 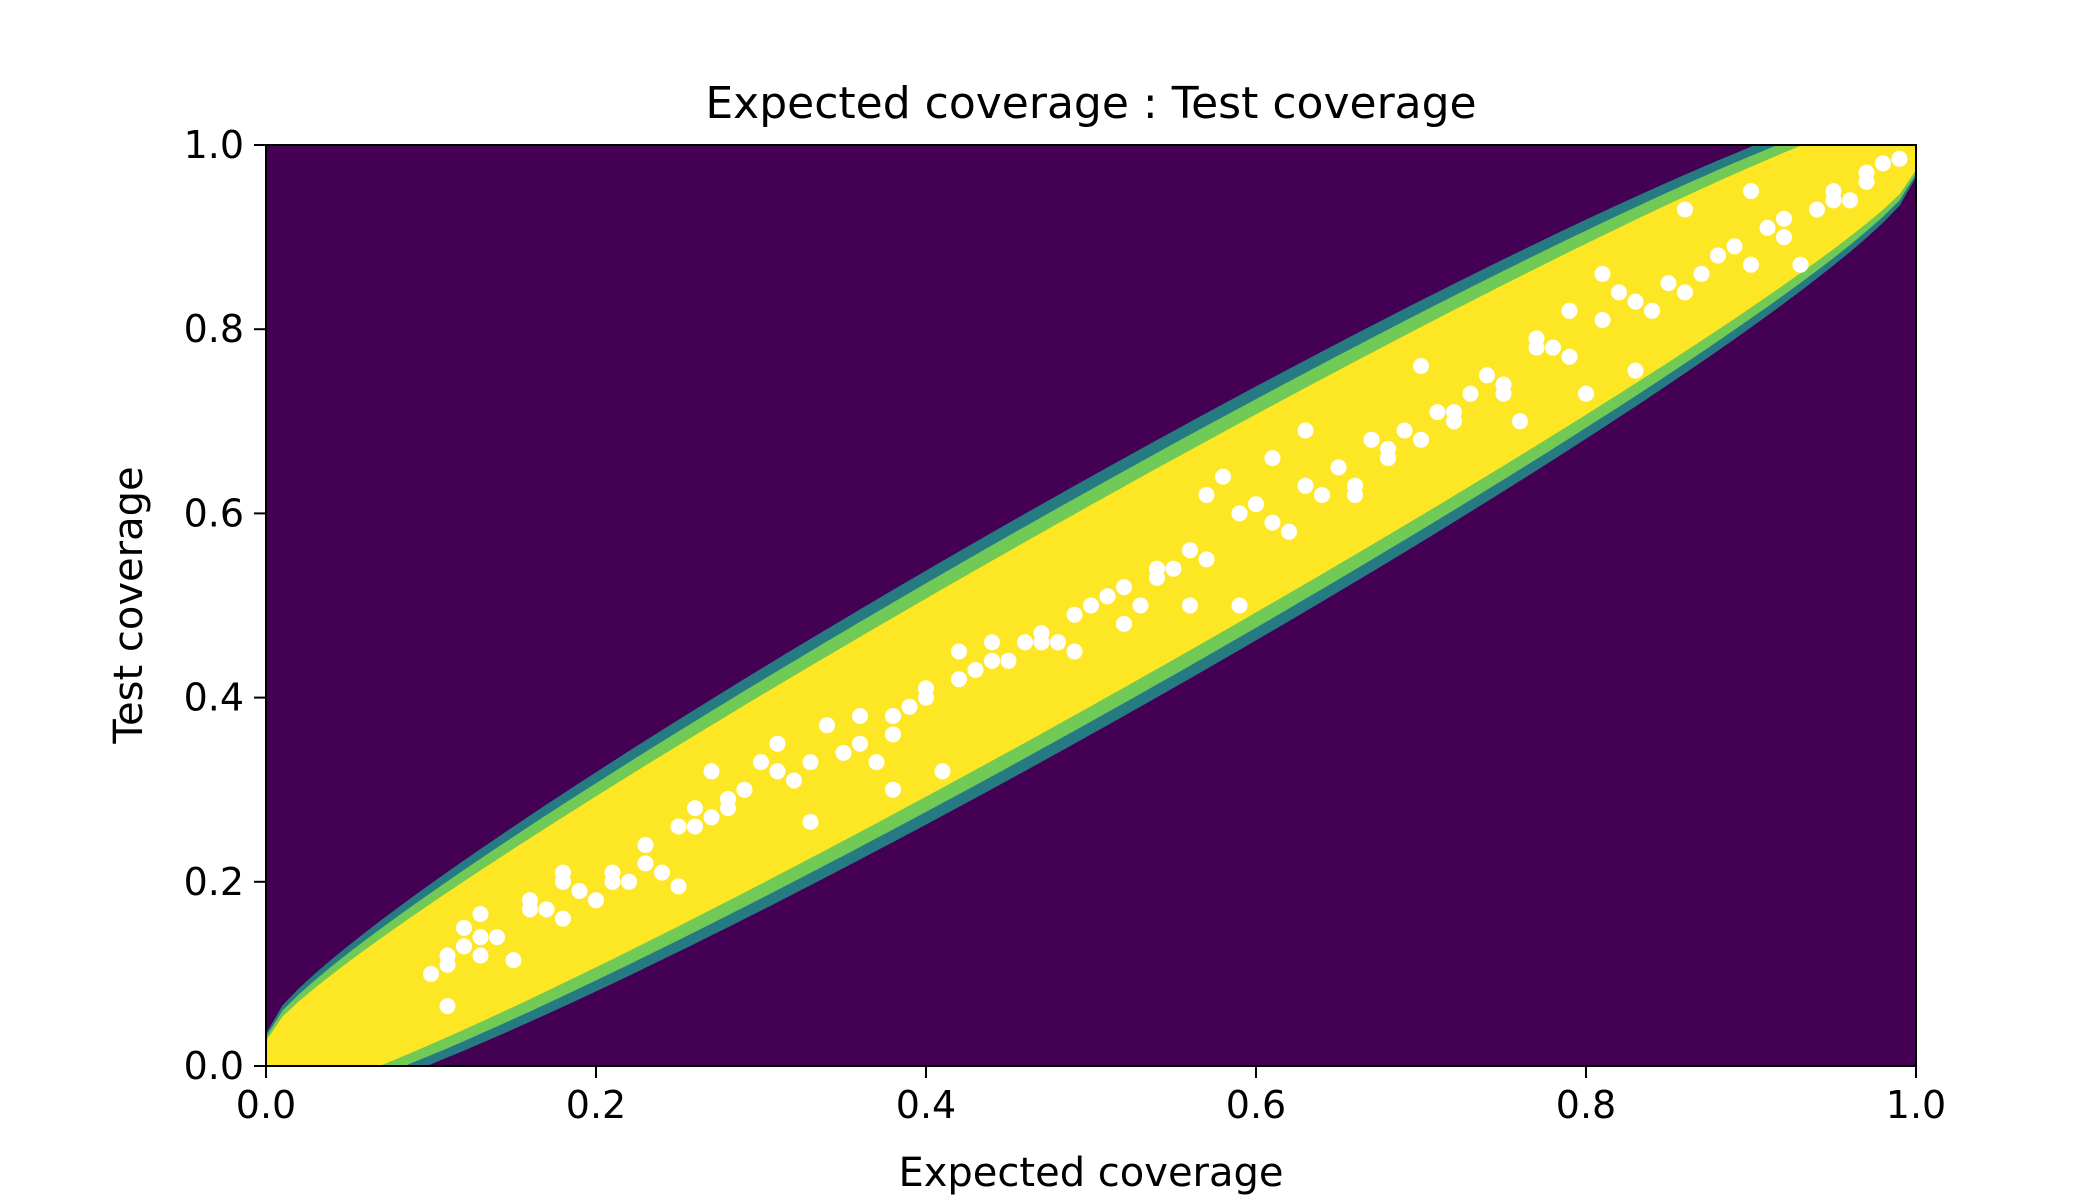 I want to click on y-tick-label: 0.2, so click(x=214, y=882).